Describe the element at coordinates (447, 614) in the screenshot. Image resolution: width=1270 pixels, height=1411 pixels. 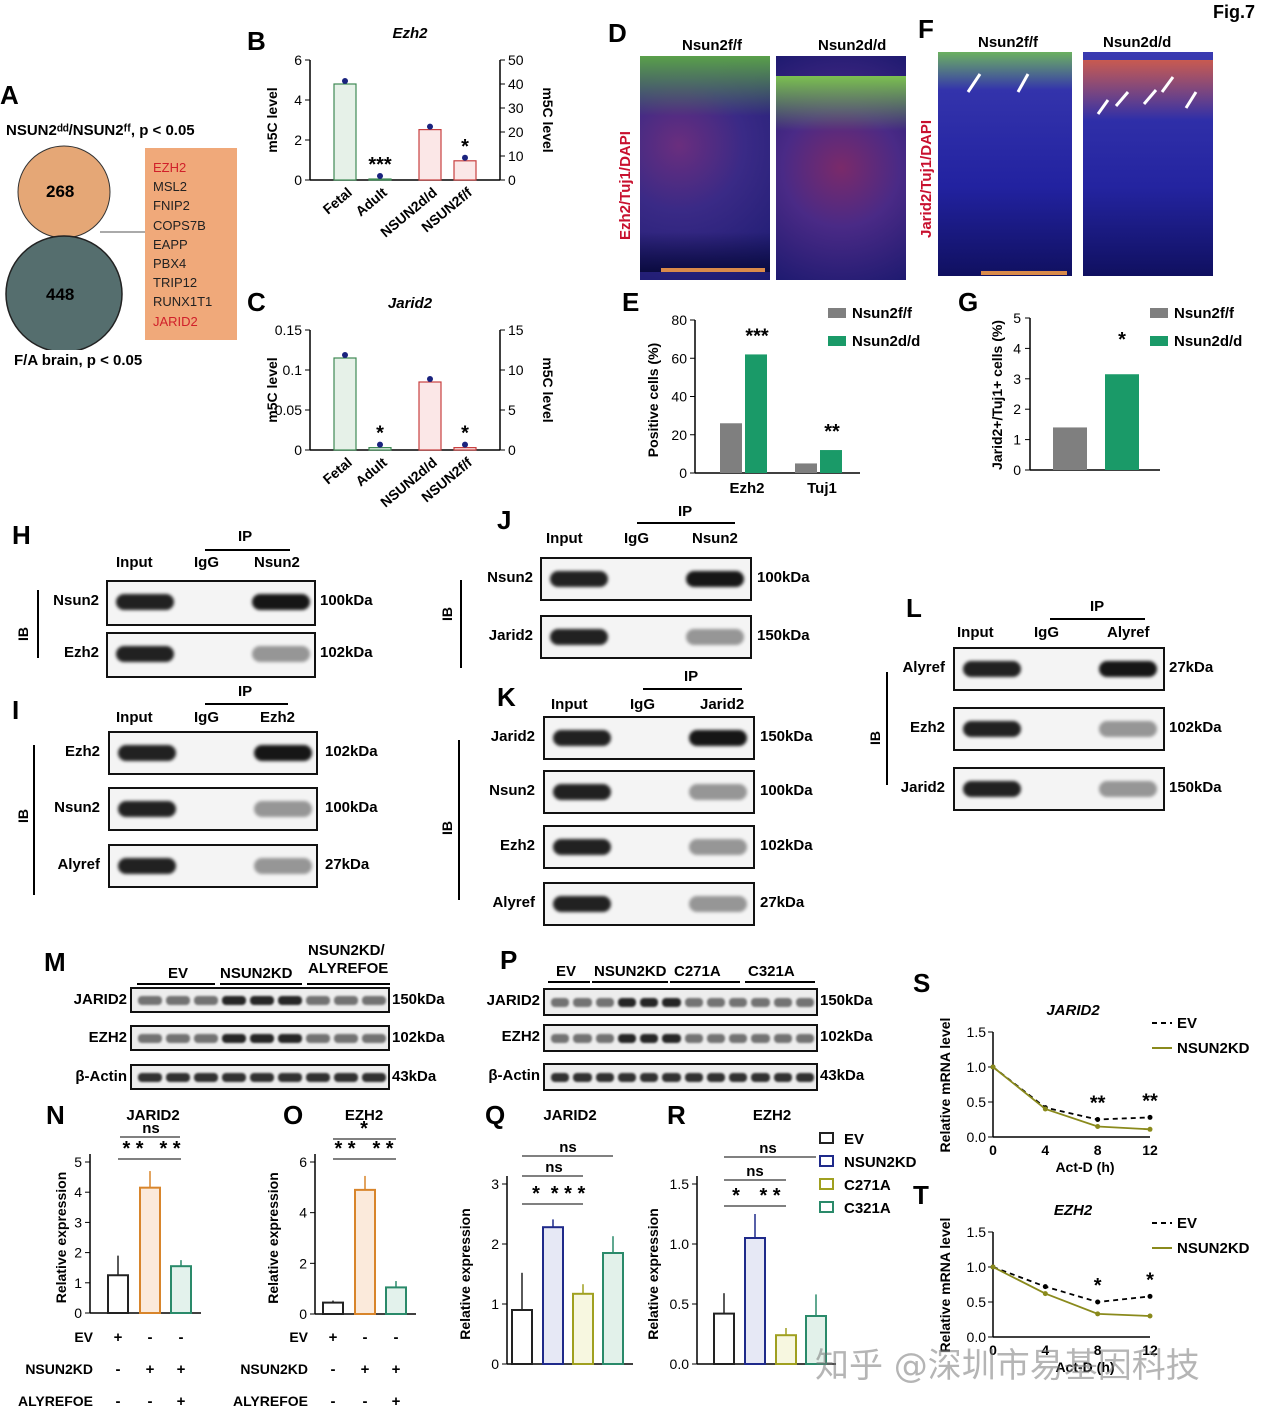
I see `ib-label: IB` at that location.